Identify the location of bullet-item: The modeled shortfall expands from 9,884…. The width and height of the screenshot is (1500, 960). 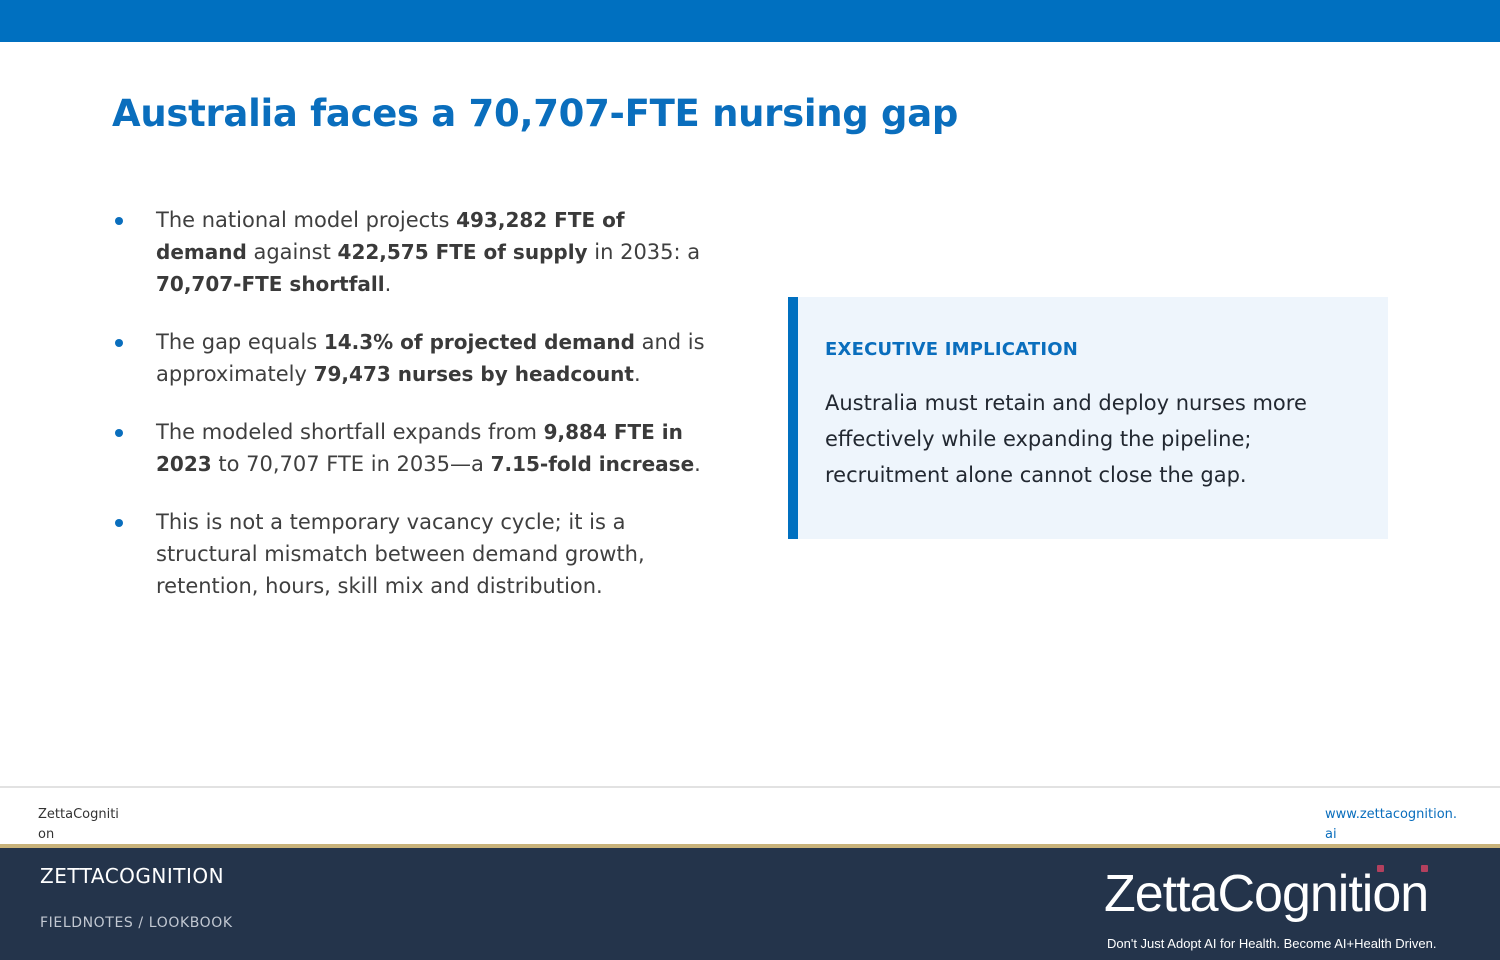
(417, 448).